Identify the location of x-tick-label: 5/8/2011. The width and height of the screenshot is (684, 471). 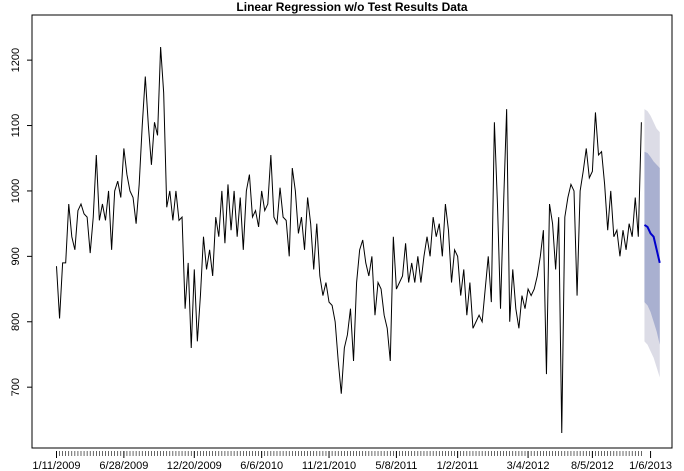
(396, 465).